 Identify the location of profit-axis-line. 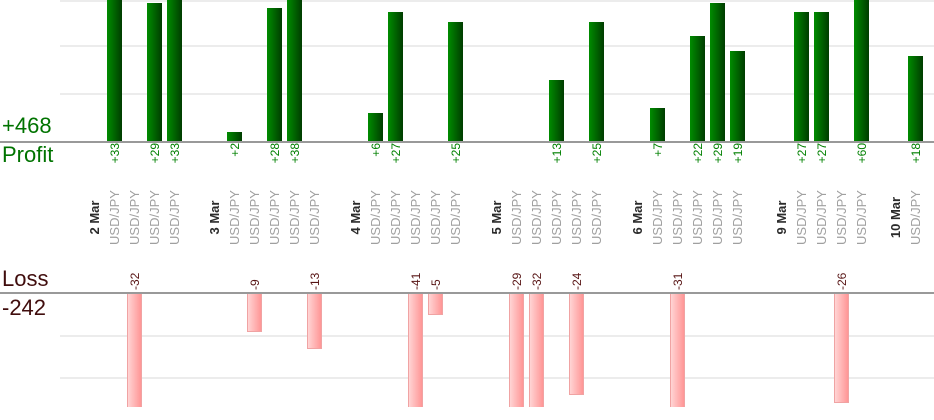
(467, 142).